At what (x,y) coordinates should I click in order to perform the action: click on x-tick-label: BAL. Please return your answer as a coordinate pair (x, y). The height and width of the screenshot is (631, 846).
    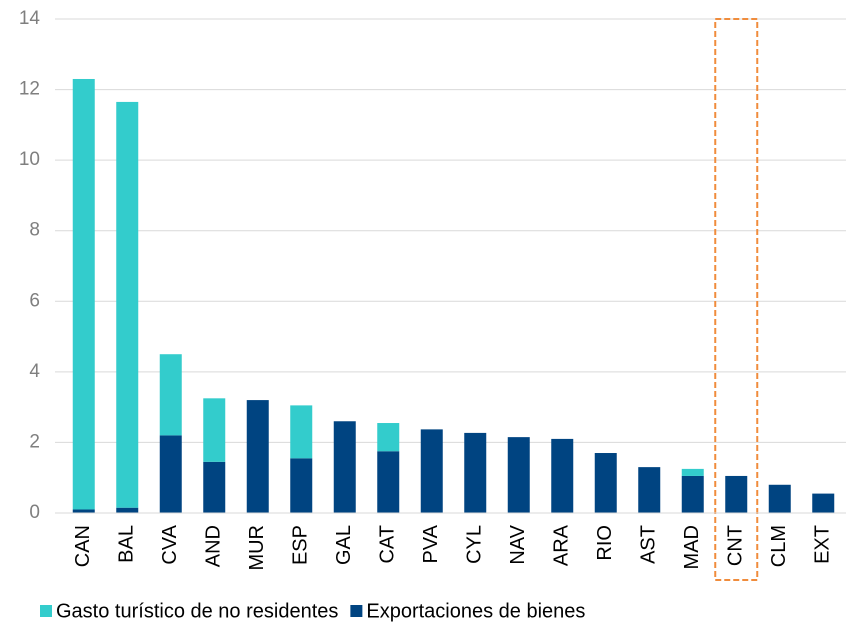
    Looking at the image, I should click on (127, 544).